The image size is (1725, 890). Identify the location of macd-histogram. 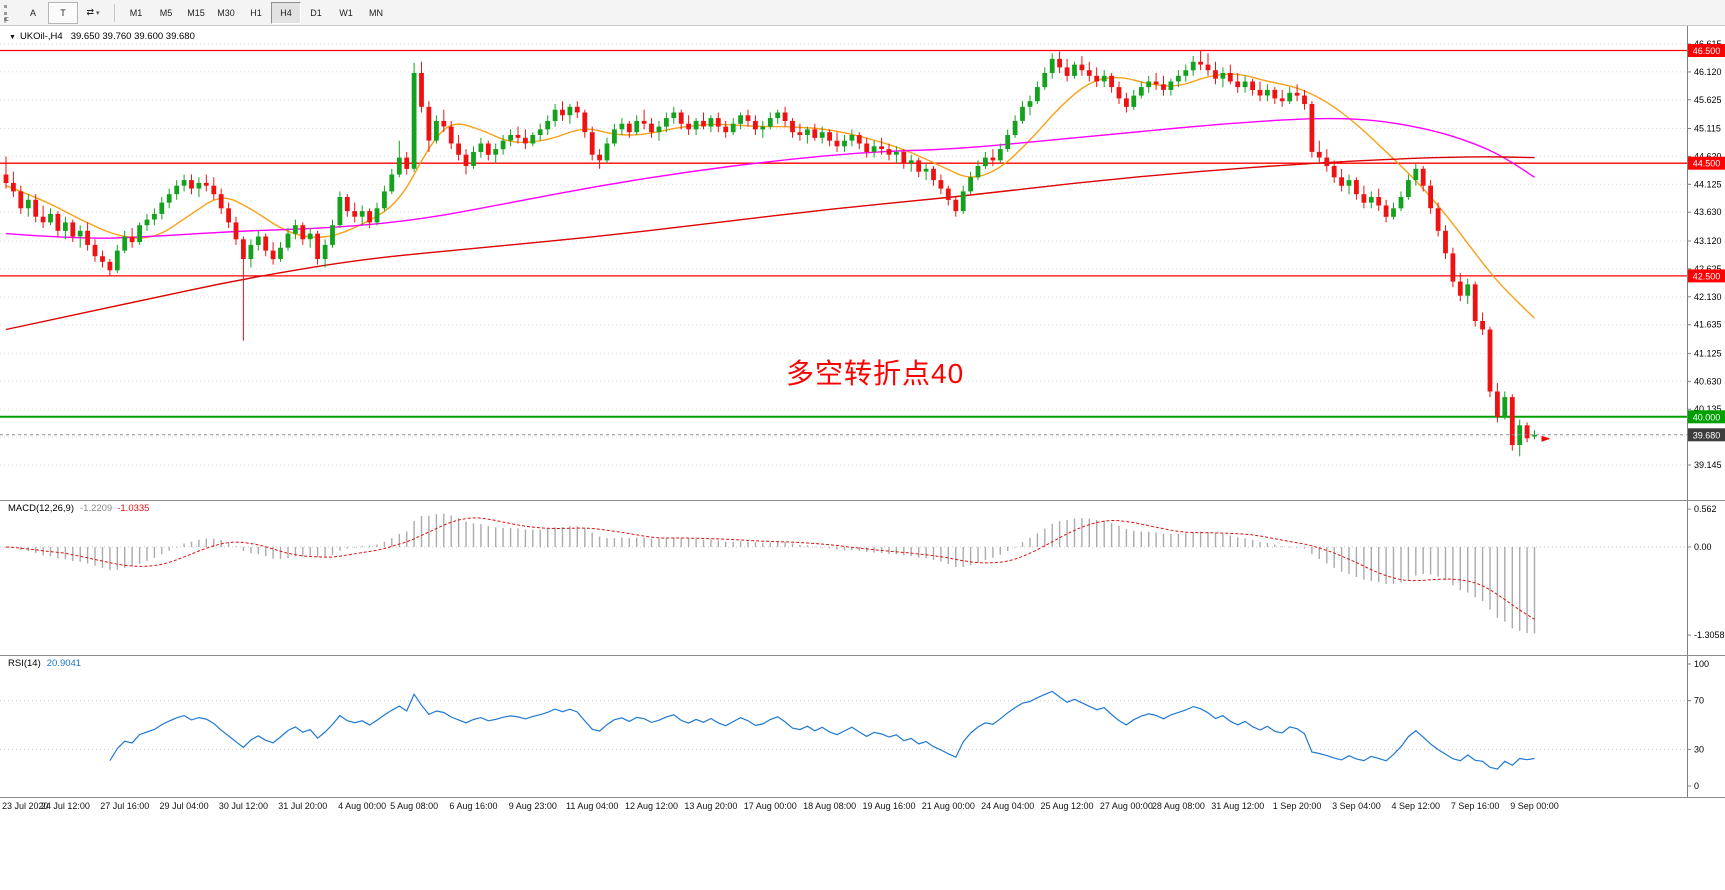
(770, 573).